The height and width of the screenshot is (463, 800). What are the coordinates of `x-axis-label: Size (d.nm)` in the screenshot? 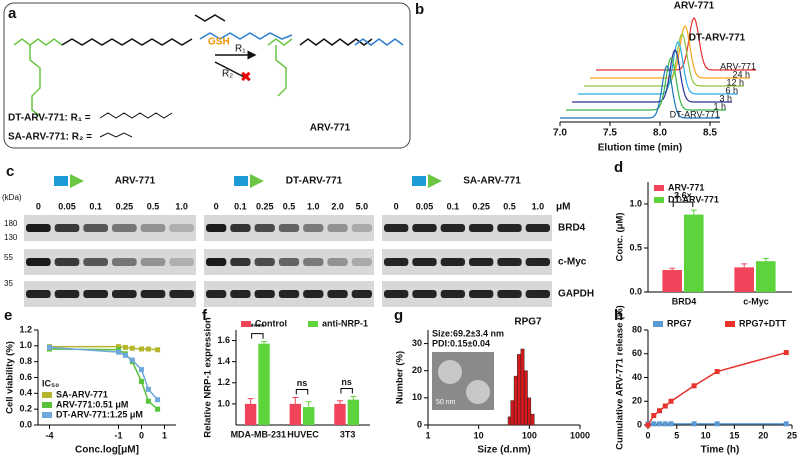 It's located at (503, 450).